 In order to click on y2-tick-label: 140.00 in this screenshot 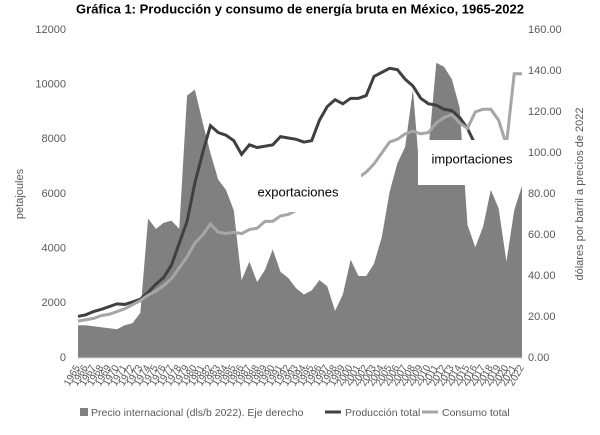, I will do `click(545, 71)`.